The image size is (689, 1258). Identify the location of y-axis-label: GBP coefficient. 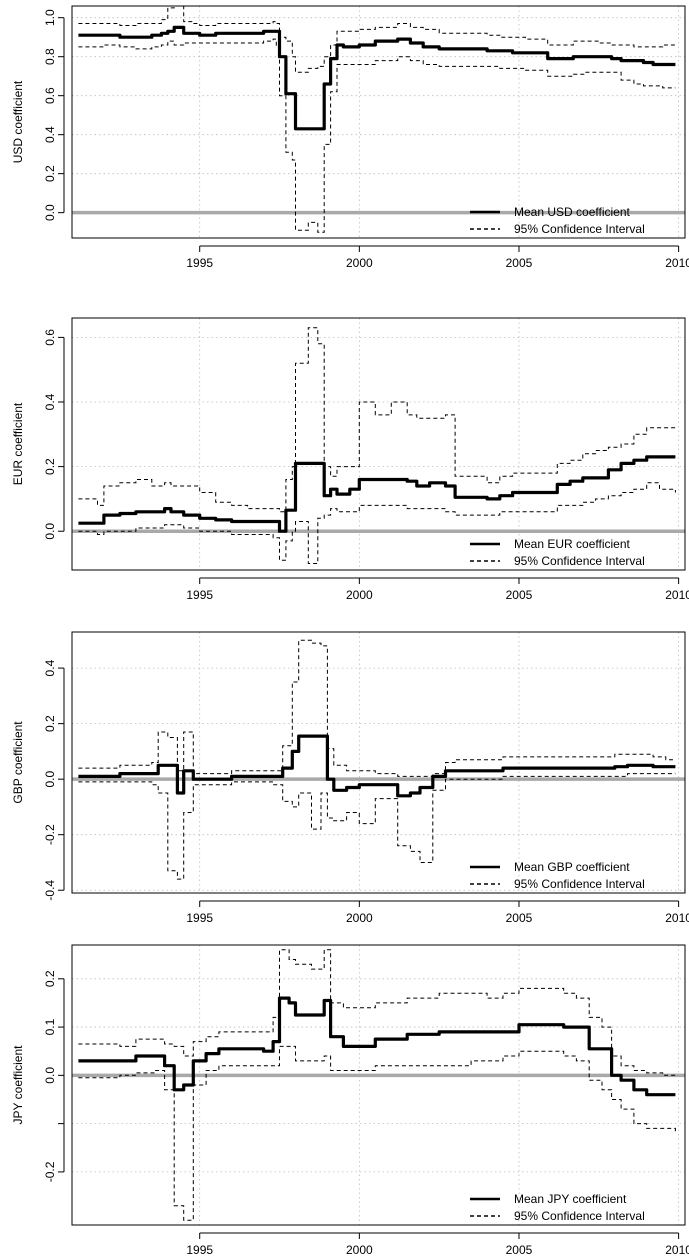
(18, 762).